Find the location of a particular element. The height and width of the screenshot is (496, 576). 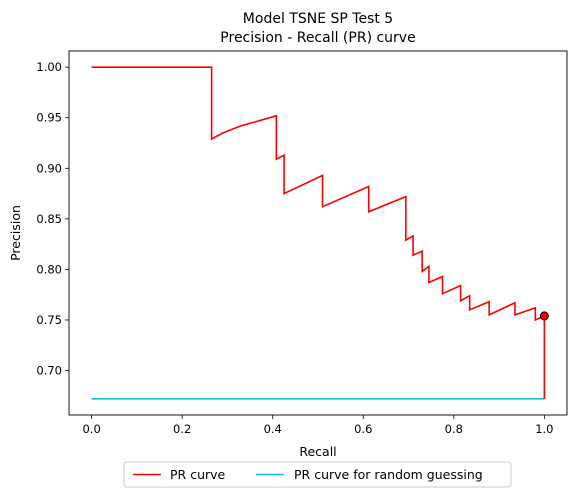

x-tick-label: 0.6 is located at coordinates (363, 429).